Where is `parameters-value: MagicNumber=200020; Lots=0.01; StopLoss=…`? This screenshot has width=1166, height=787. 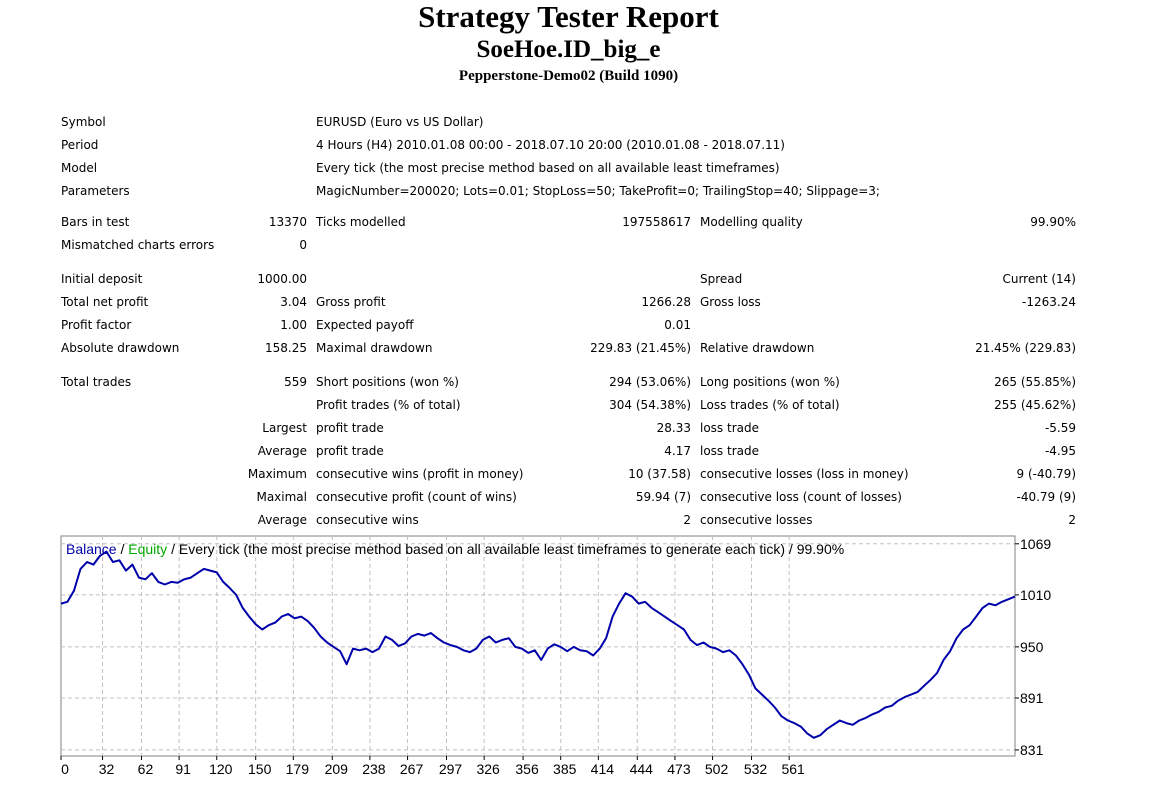 parameters-value: MagicNumber=200020; Lots=0.01; StopLoss=… is located at coordinates (598, 191).